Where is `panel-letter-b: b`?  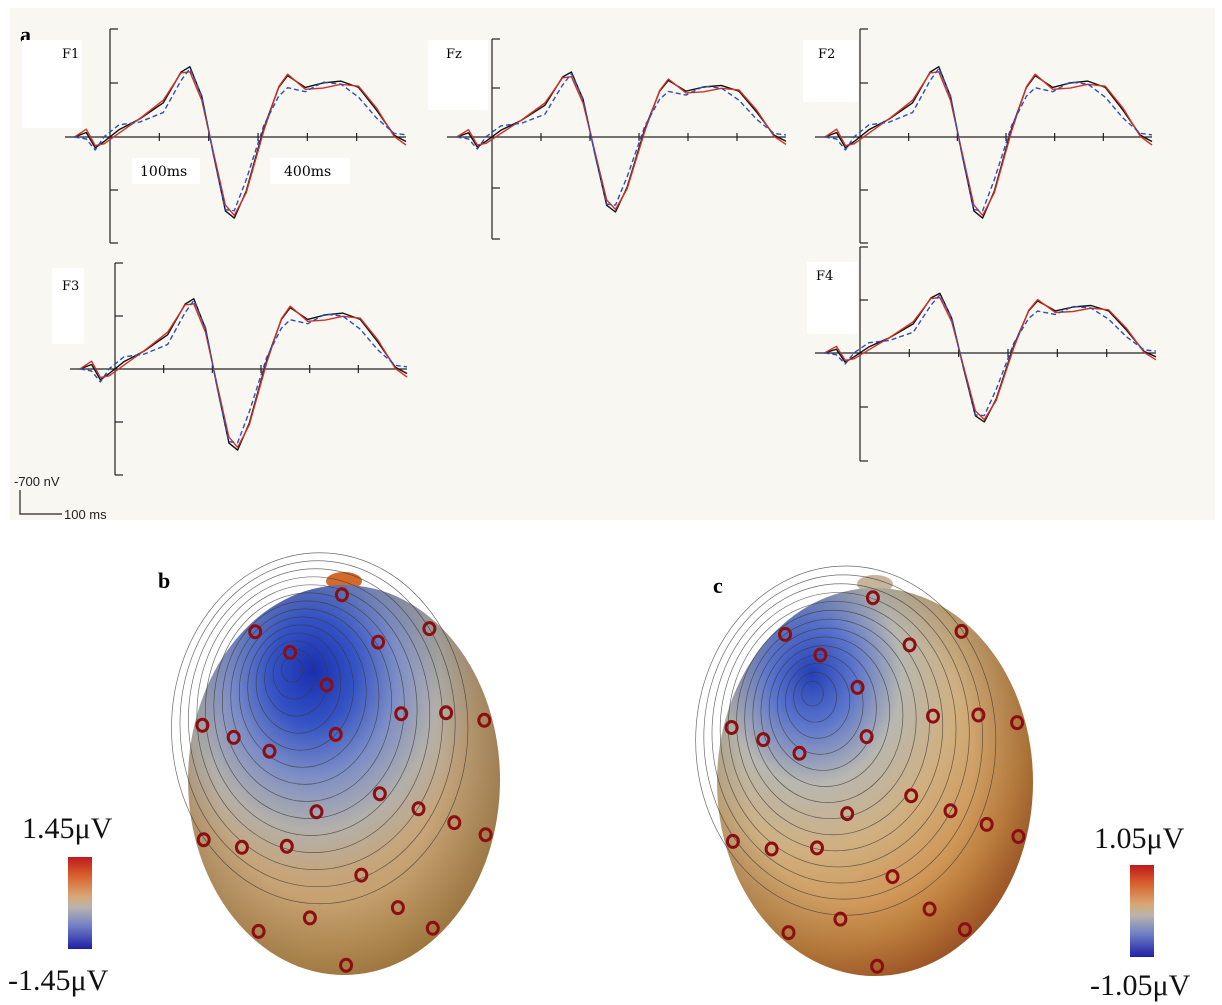 panel-letter-b: b is located at coordinates (164, 580).